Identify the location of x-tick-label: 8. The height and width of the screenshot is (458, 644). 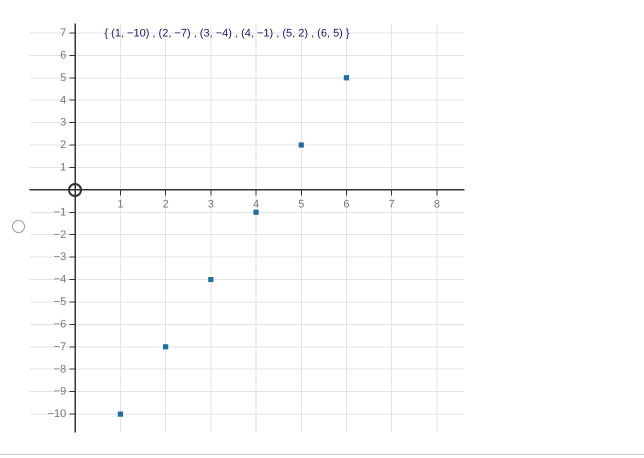
(437, 204).